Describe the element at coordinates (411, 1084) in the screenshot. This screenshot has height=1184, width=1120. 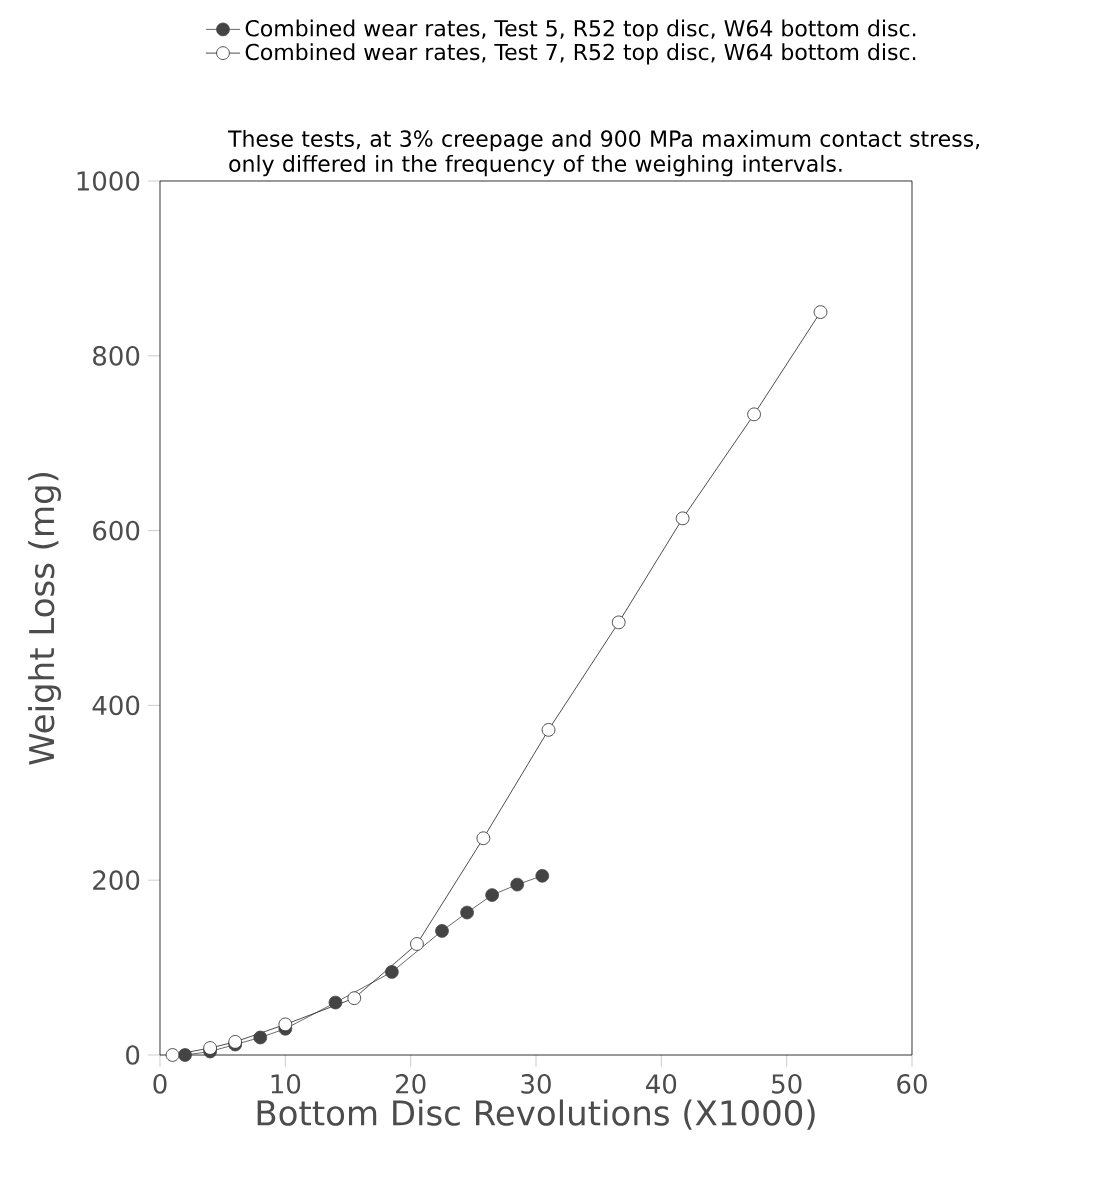
I see `x-tick-label: 20` at that location.